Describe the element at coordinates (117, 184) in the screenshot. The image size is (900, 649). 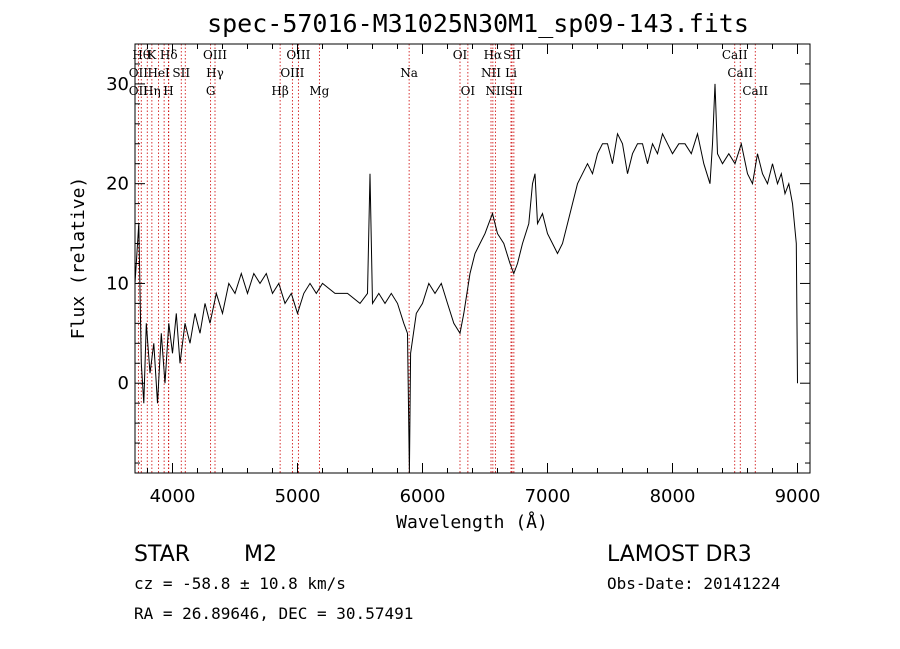
I see `y-tick-label: 20` at that location.